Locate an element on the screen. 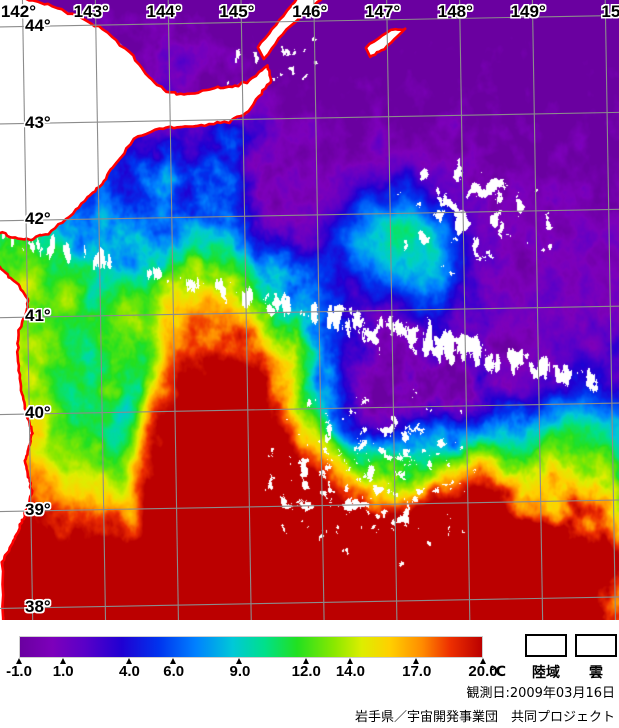  colorbar-tick-label: 14.0 is located at coordinates (350, 671).